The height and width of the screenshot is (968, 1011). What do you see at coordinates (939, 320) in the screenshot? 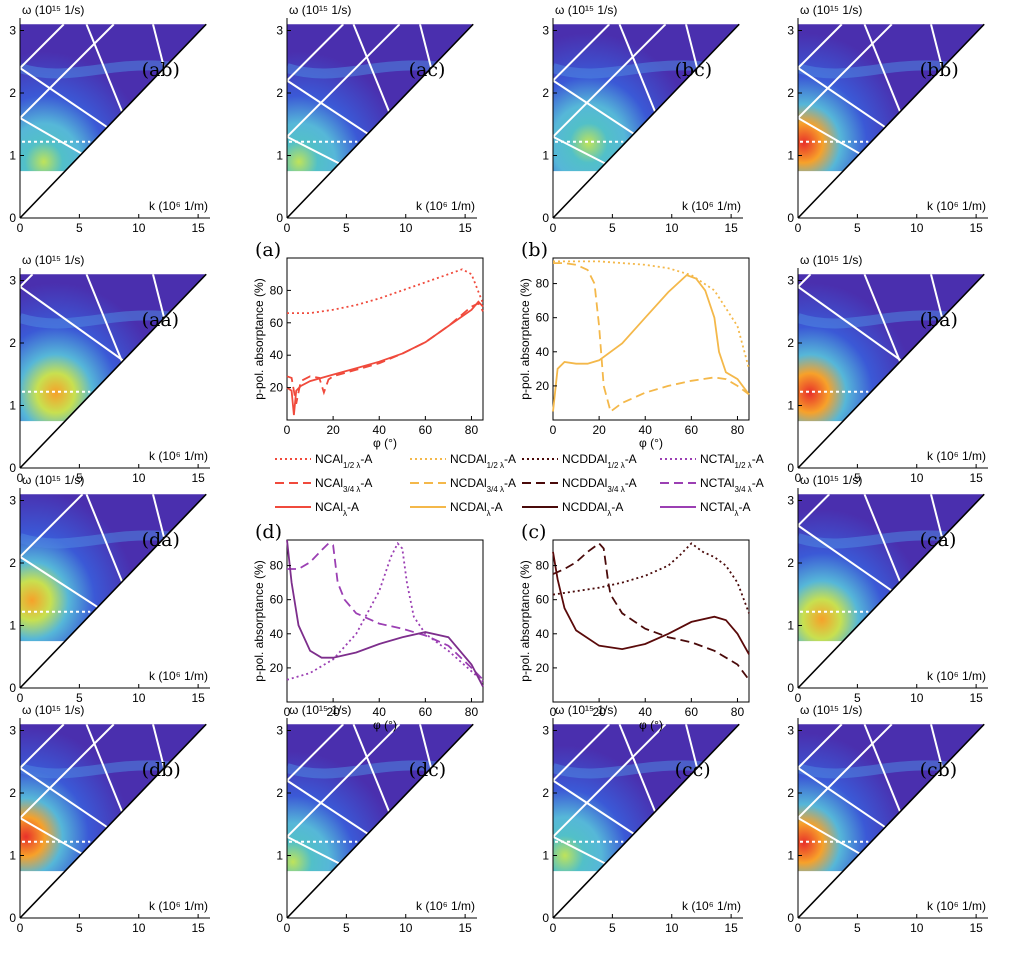
I see `panel-label: (ba)` at bounding box center [939, 320].